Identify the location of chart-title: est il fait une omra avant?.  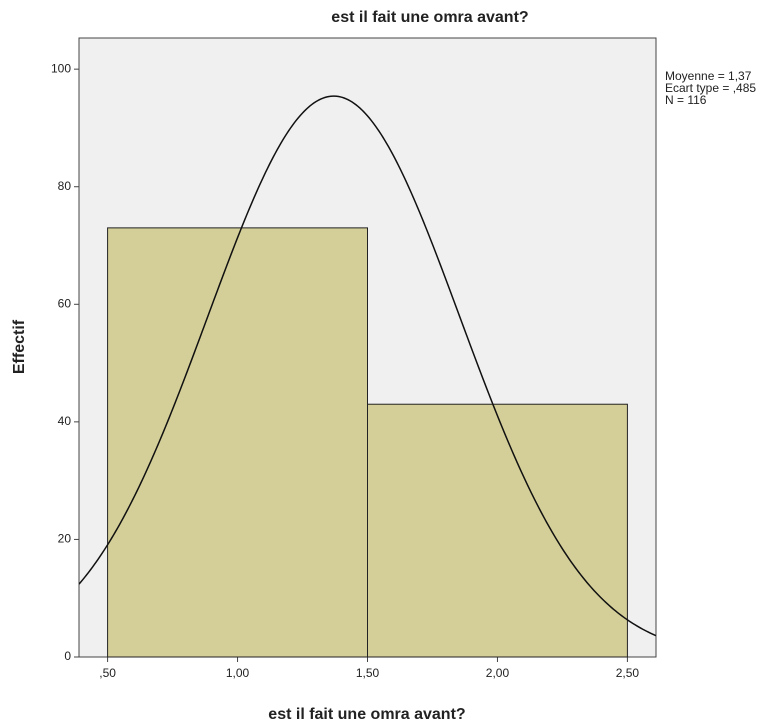
(429, 17).